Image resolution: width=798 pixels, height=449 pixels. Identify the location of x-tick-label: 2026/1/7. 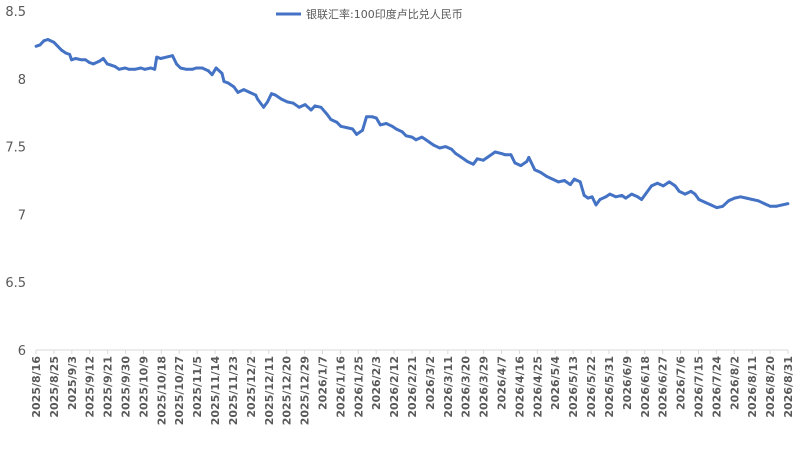
(322, 383).